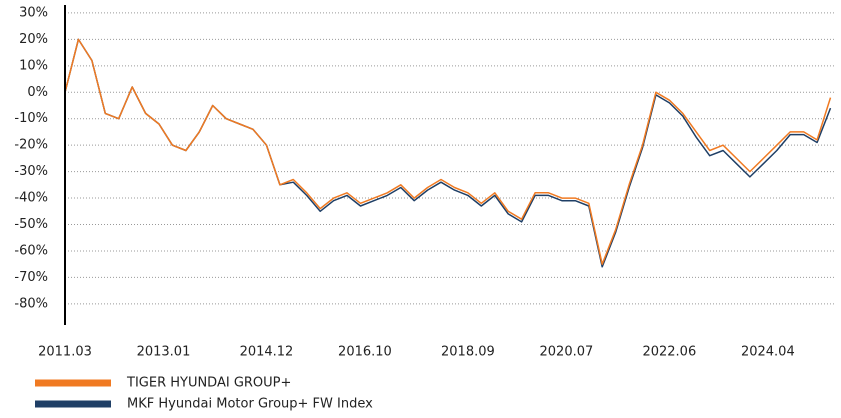 This screenshot has height=418, width=841. I want to click on y-tick-label: -20%, so click(31, 145).